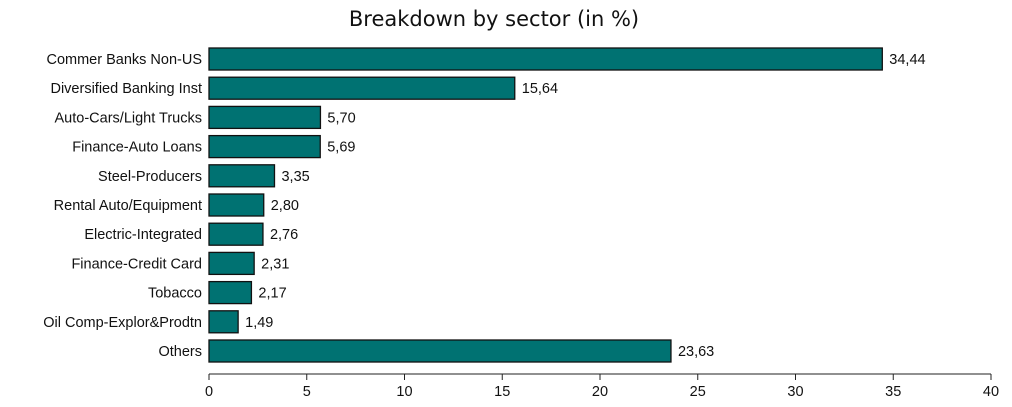  What do you see at coordinates (259, 323) in the screenshot?
I see `data-label-9: 1,49` at bounding box center [259, 323].